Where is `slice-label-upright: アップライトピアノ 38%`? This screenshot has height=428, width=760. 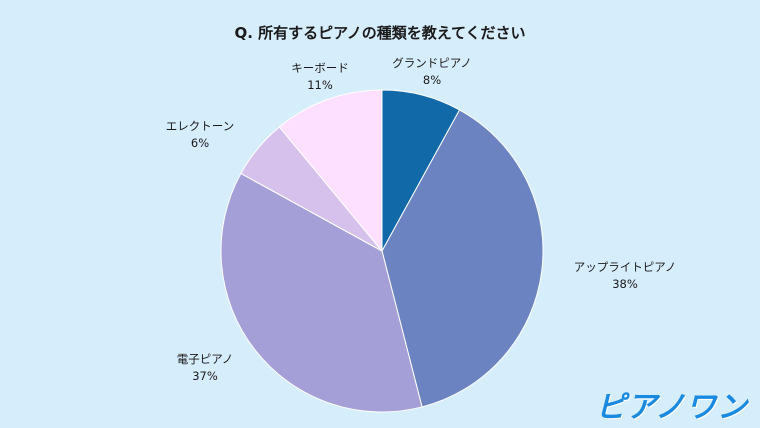 slice-label-upright: アップライトピアノ 38% is located at coordinates (625, 276).